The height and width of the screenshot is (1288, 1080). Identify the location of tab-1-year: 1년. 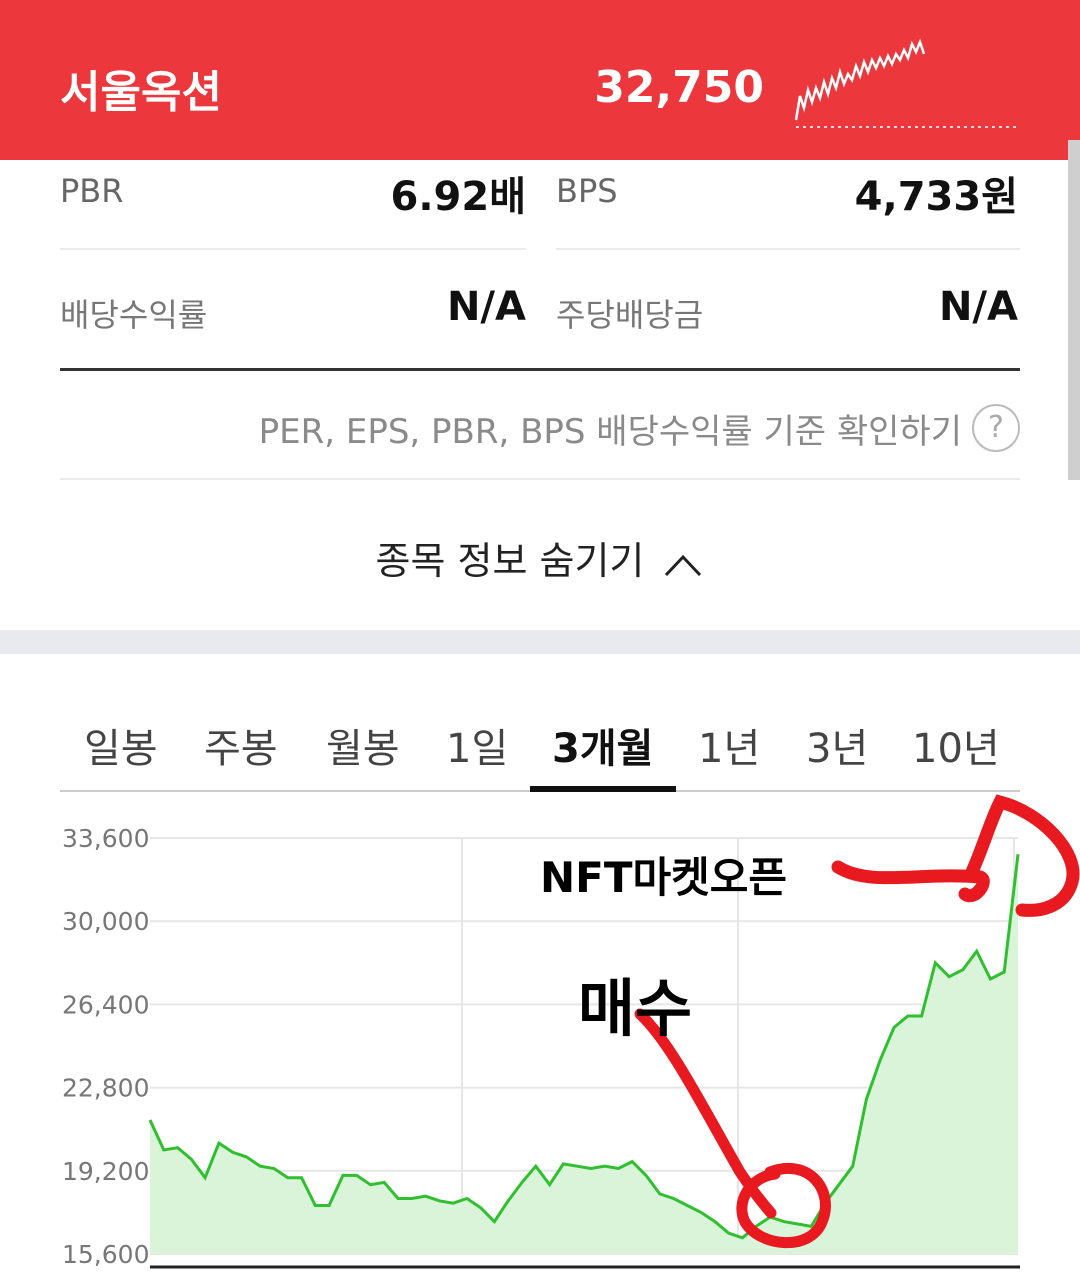
(729, 749).